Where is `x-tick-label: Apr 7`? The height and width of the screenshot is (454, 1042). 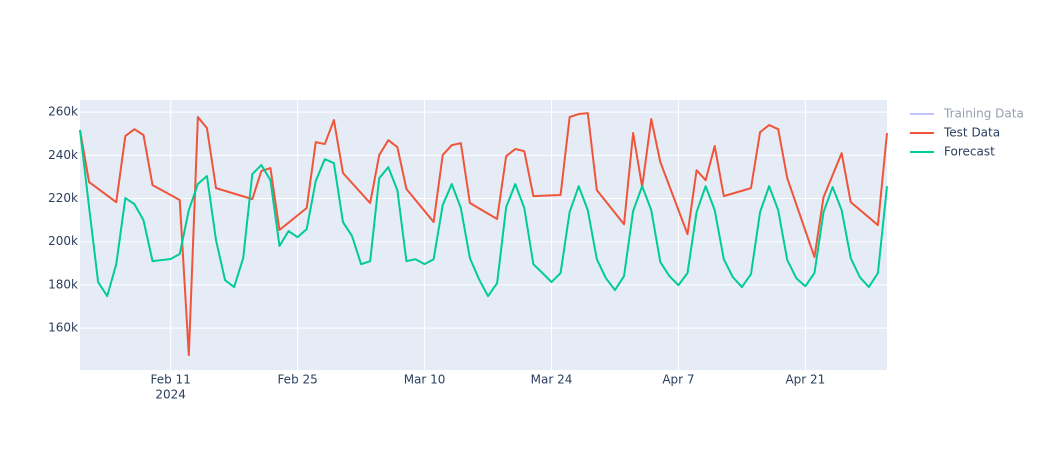
x-tick-label: Apr 7 is located at coordinates (678, 380).